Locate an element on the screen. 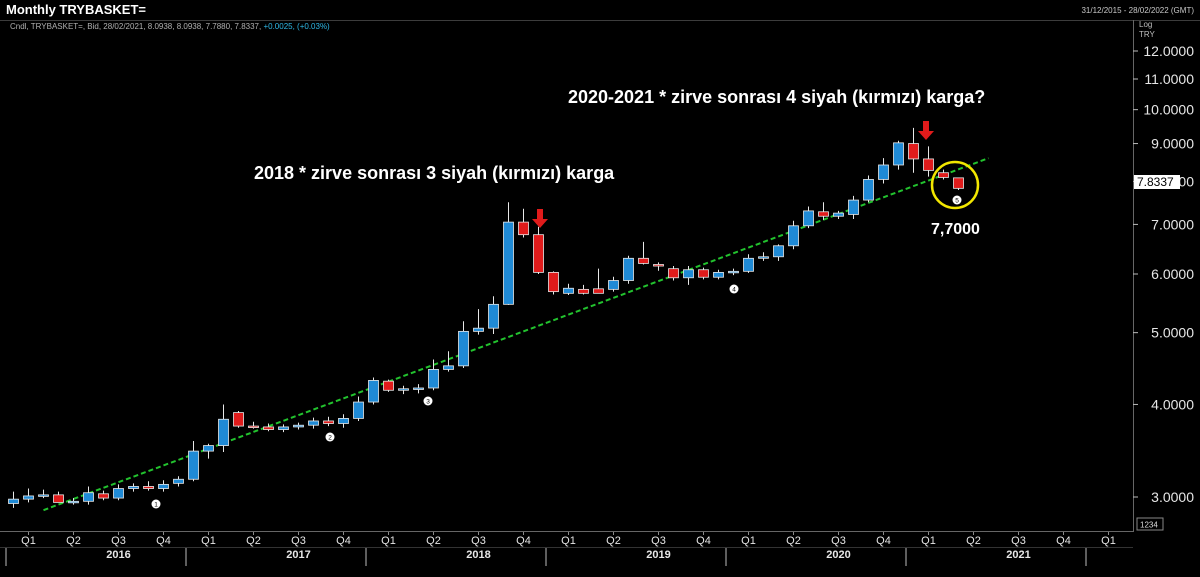  marker-4: 4 is located at coordinates (734, 289).